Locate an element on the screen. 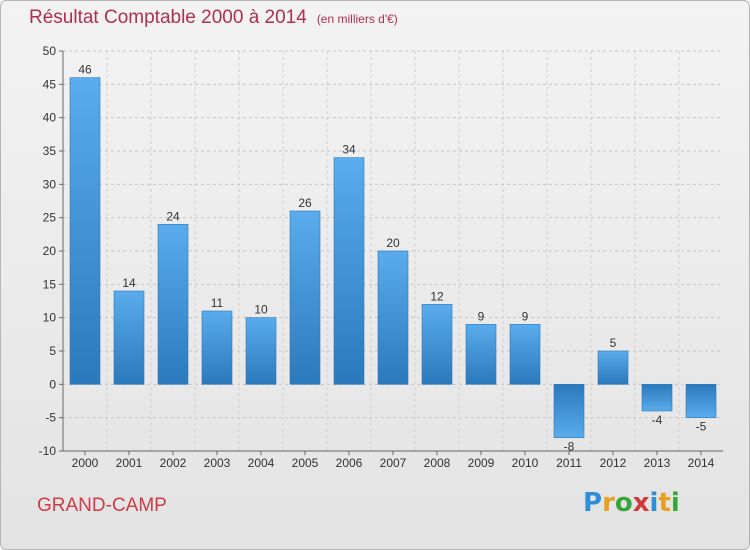 The height and width of the screenshot is (550, 750). y-tick-label: 20 is located at coordinates (50, 251).